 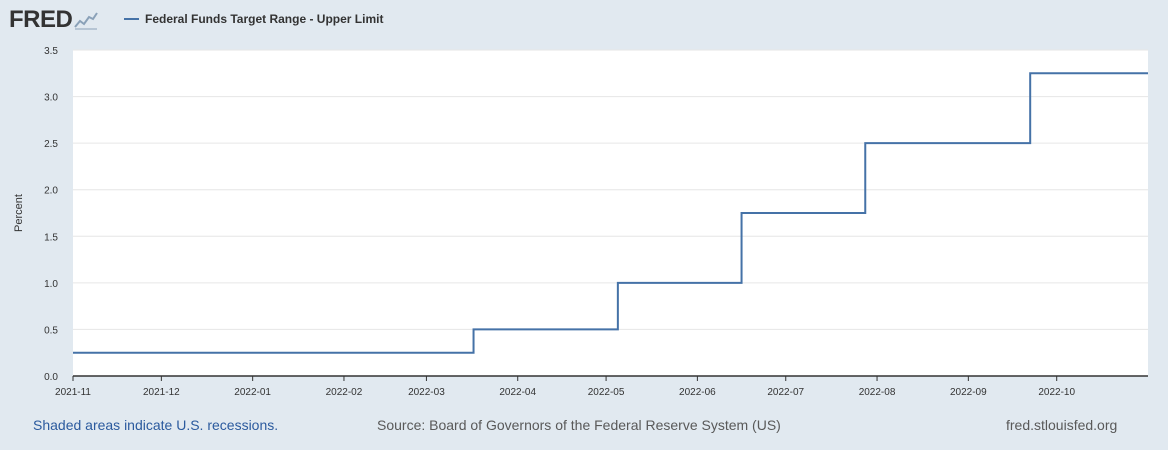 What do you see at coordinates (264, 19) in the screenshot?
I see `legend-label: Federal Funds Target Range - Upper Limit` at bounding box center [264, 19].